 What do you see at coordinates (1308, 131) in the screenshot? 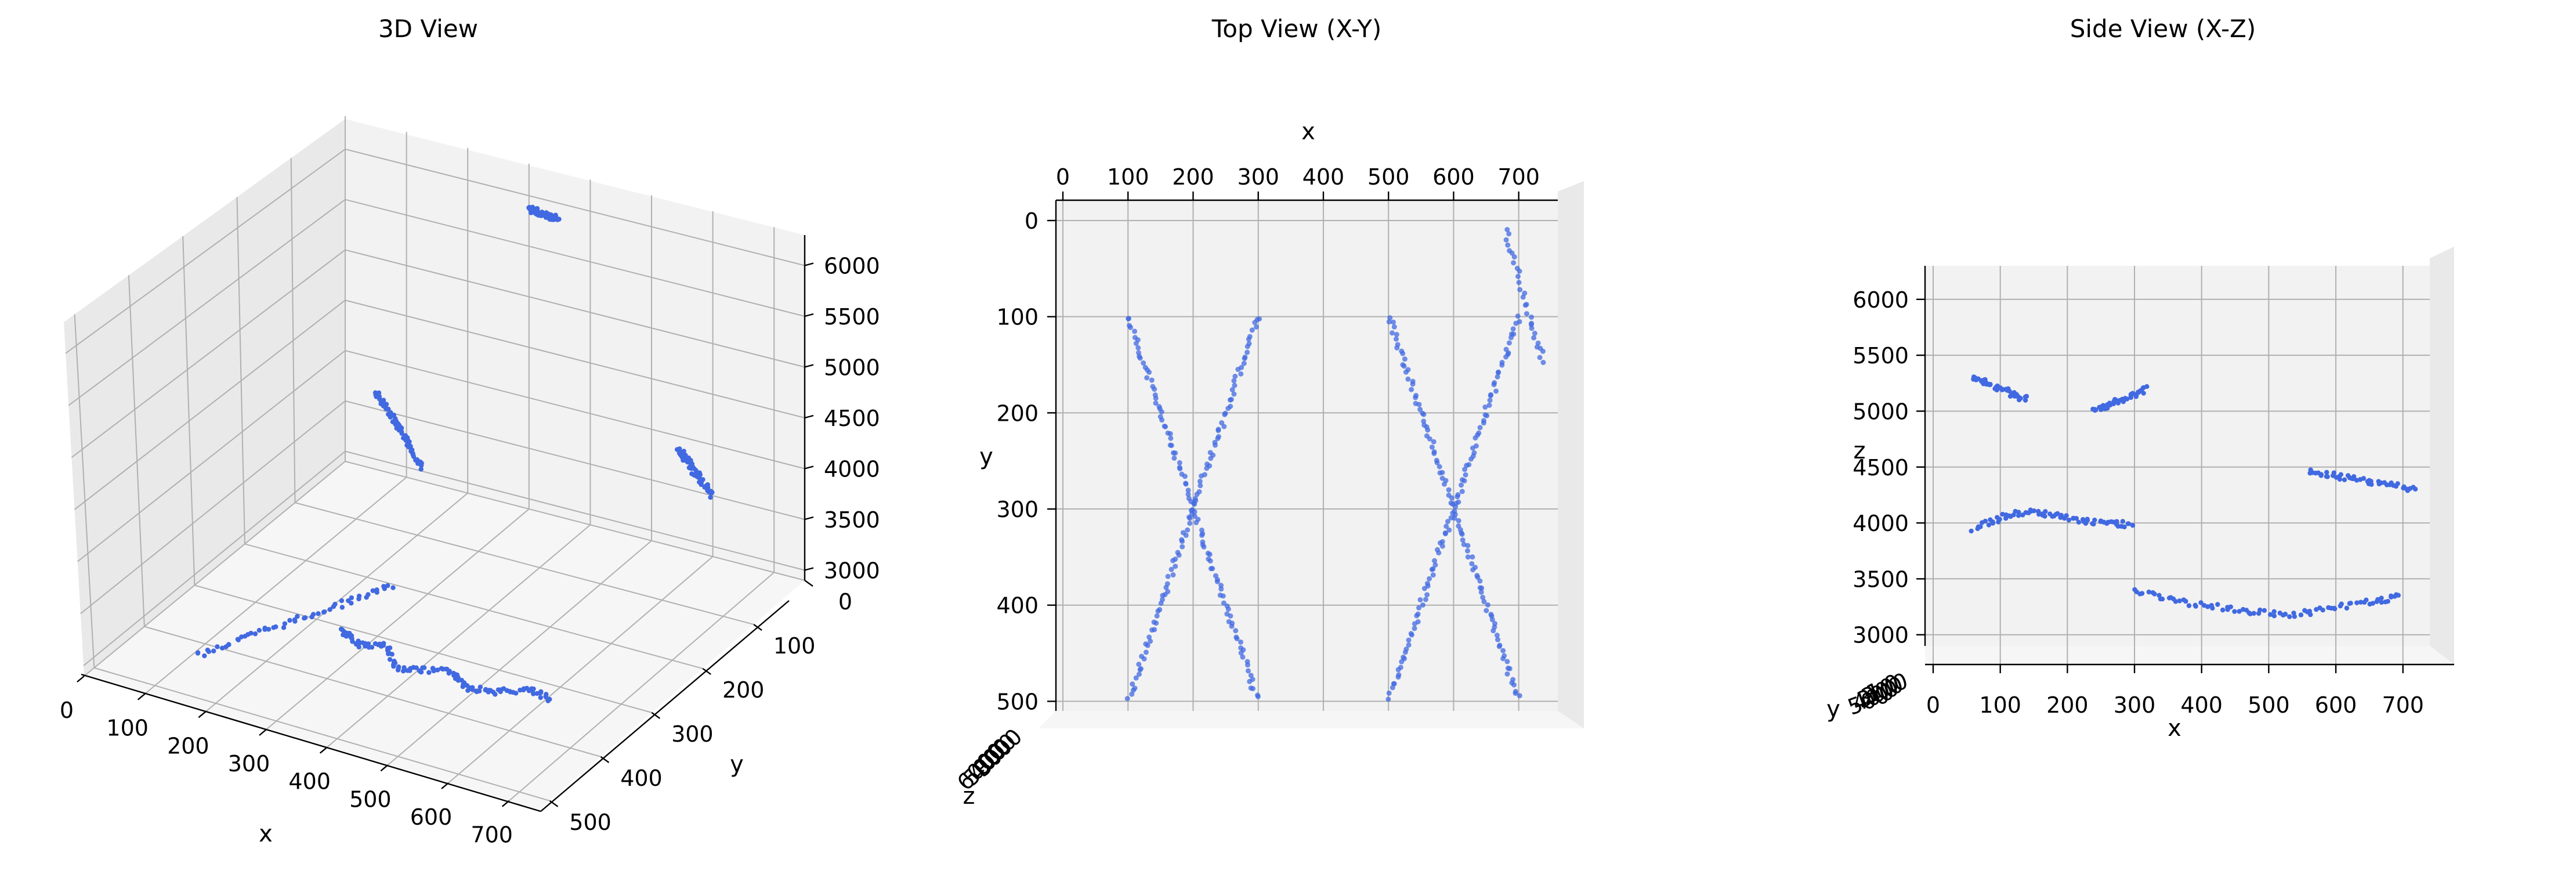
I see `x-axis-label-top: x` at bounding box center [1308, 131].